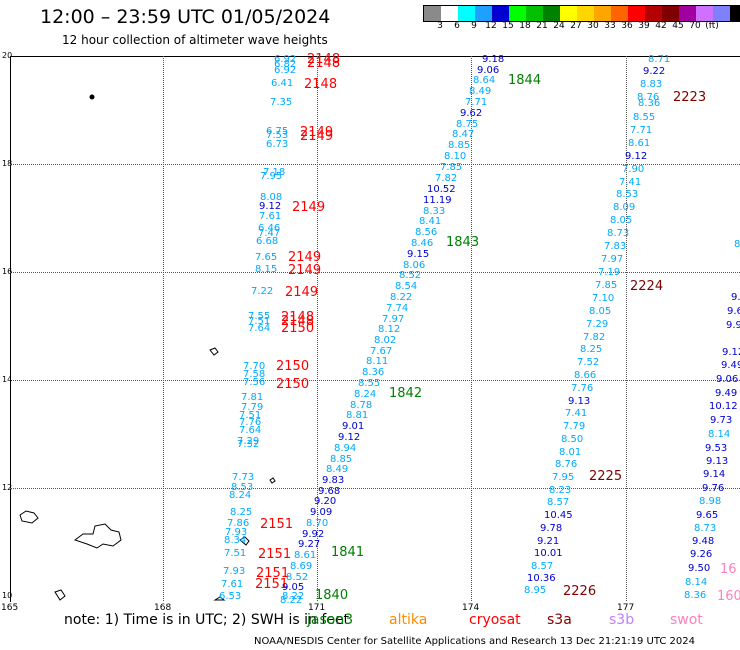 The height and width of the screenshot is (650, 740). I want to click on pass-time-label: 1844, so click(525, 80).